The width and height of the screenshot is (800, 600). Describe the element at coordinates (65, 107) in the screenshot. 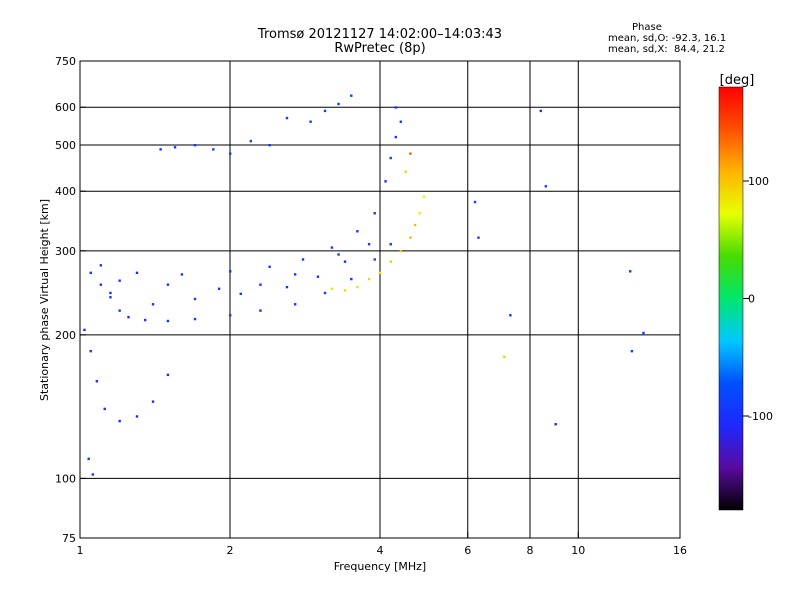

I see `y-tick-label: 600` at that location.